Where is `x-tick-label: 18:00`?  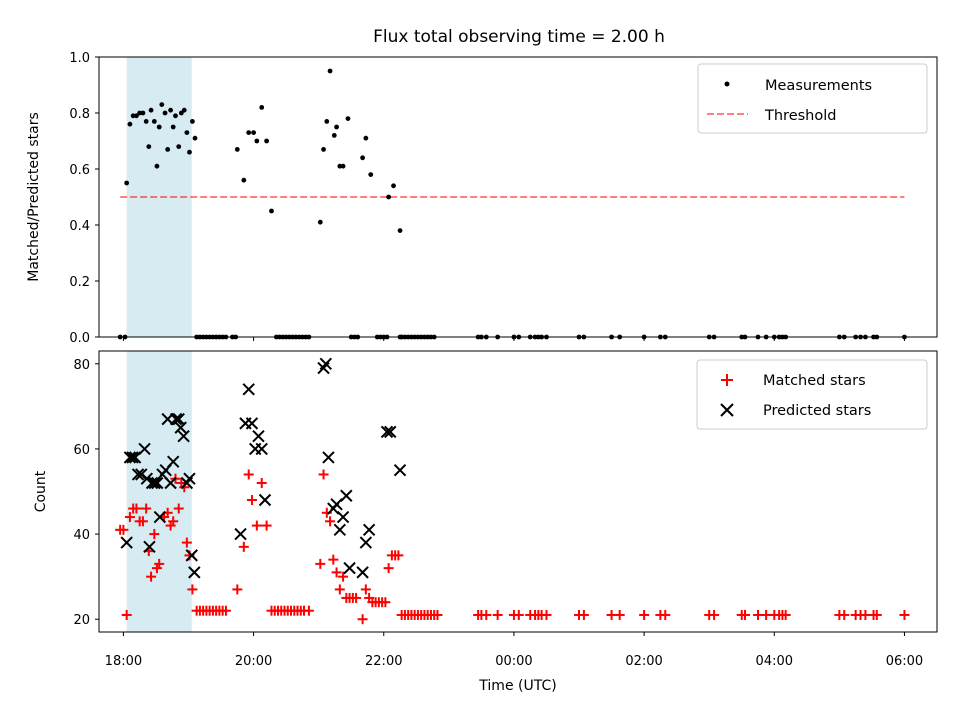 x-tick-label: 18:00 is located at coordinates (123, 661).